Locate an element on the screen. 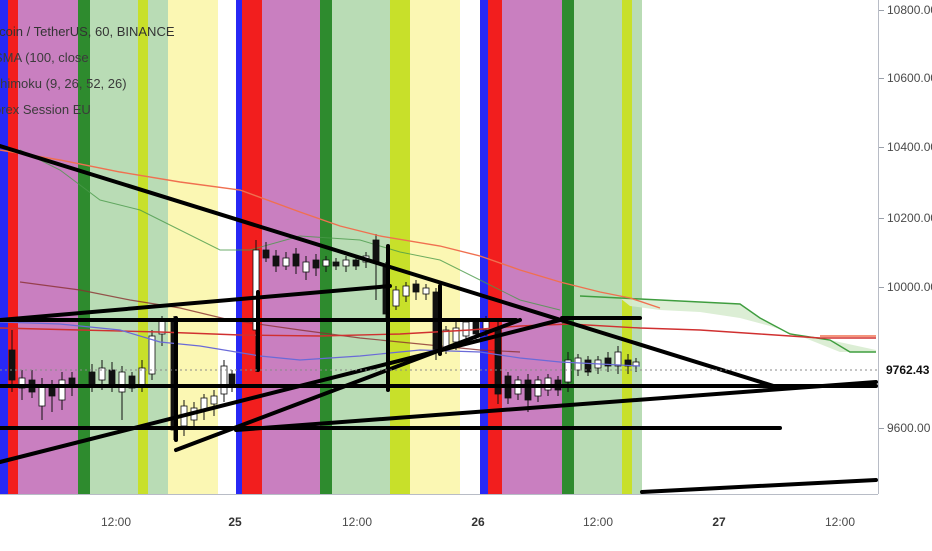 Image resolution: width=932 pixels, height=551 pixels. last-price-label: 9762.43 is located at coordinates (906, 370).